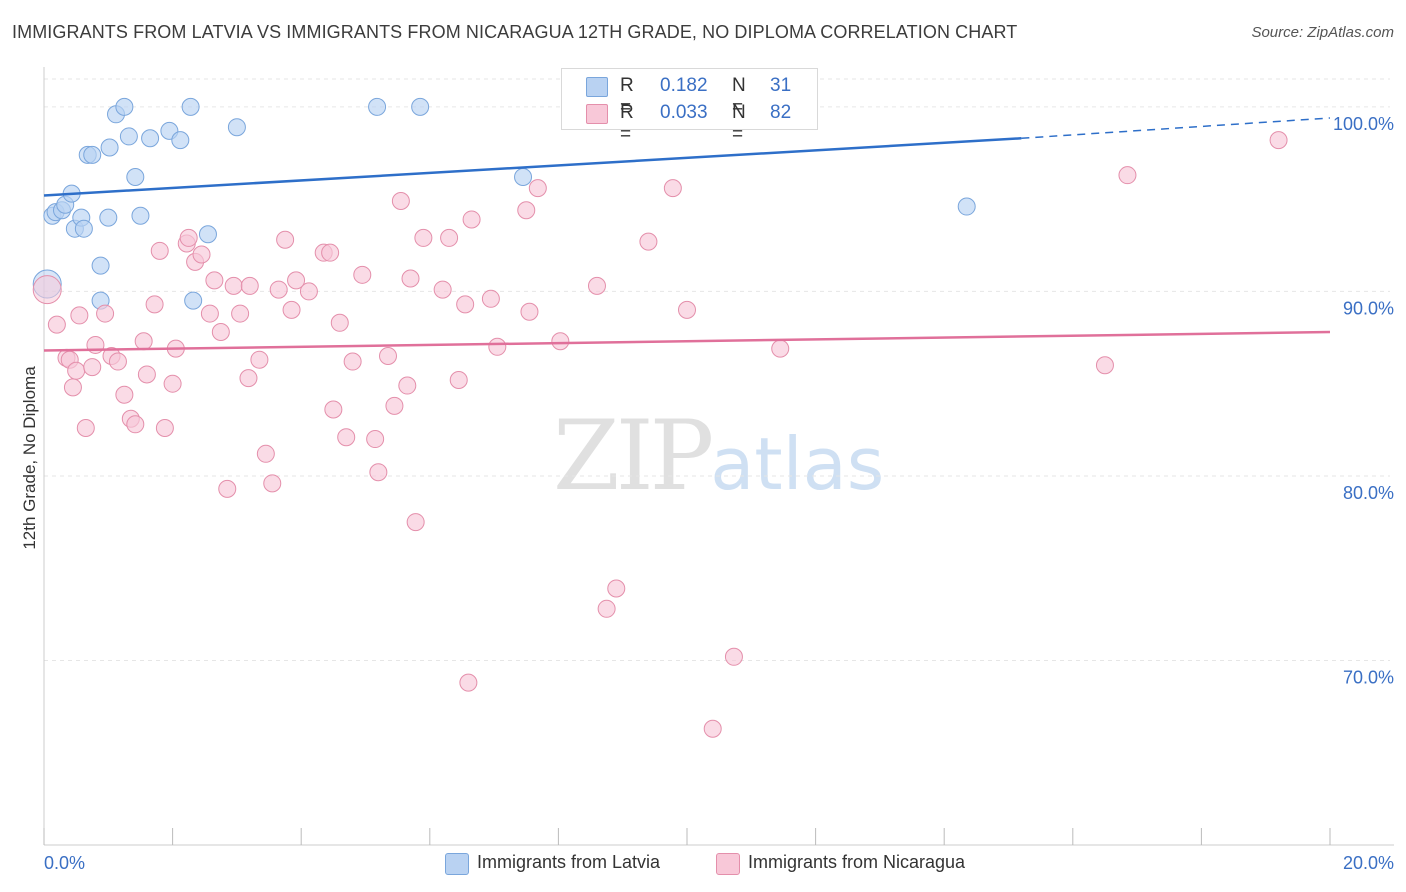  I want to click on watermark: ZIPatlas, so click(718, 456).